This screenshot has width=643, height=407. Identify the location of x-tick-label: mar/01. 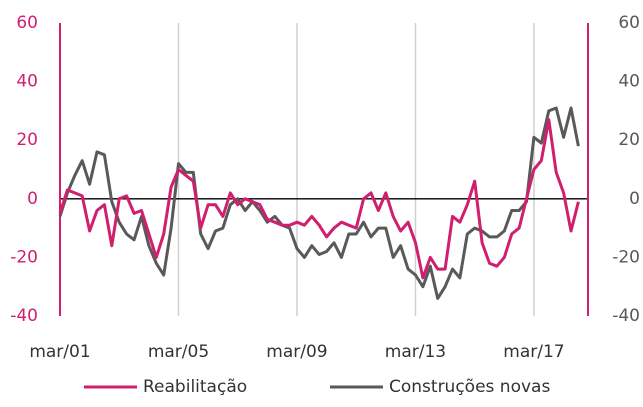
(59, 352).